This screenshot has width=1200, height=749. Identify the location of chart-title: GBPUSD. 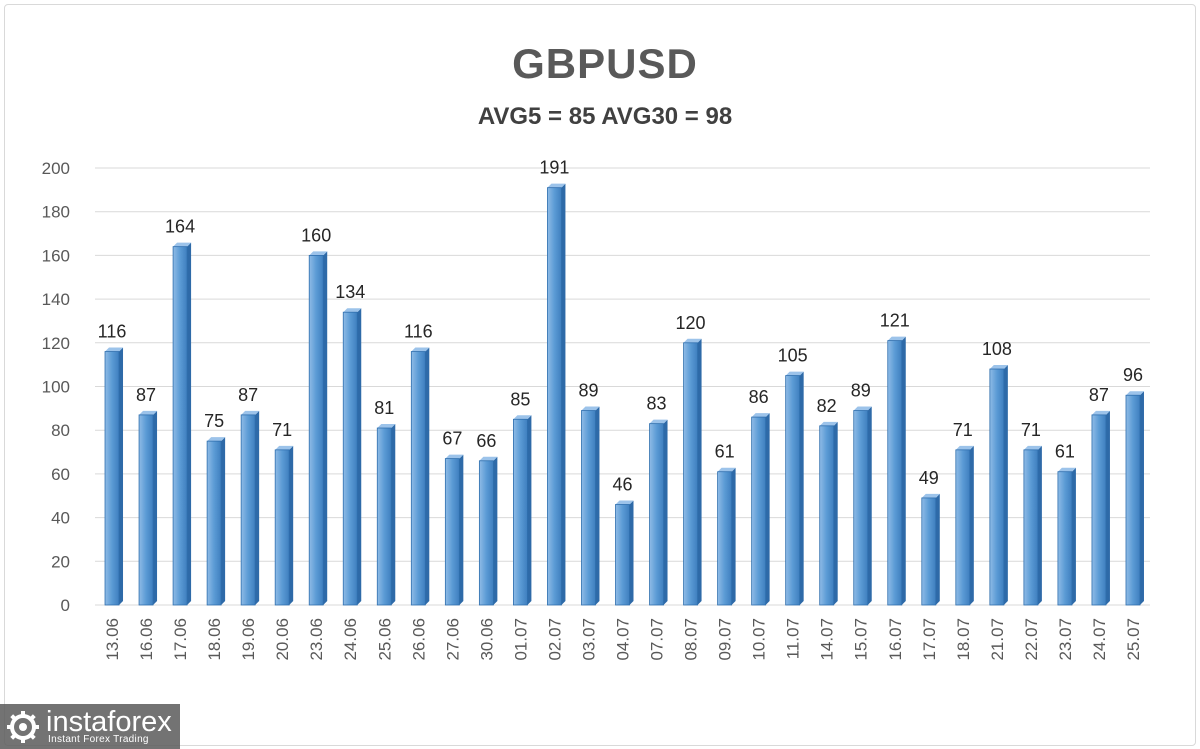
(605, 63).